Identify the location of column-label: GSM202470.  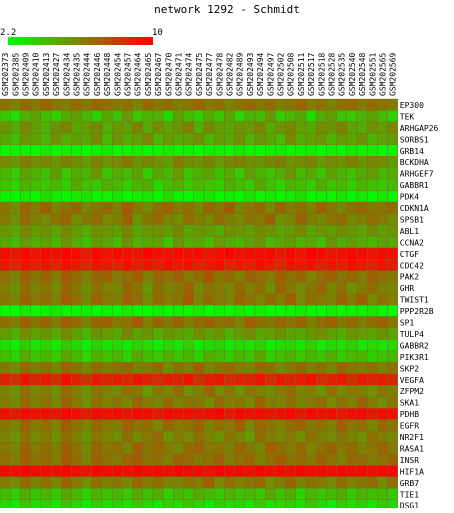
(168, 74).